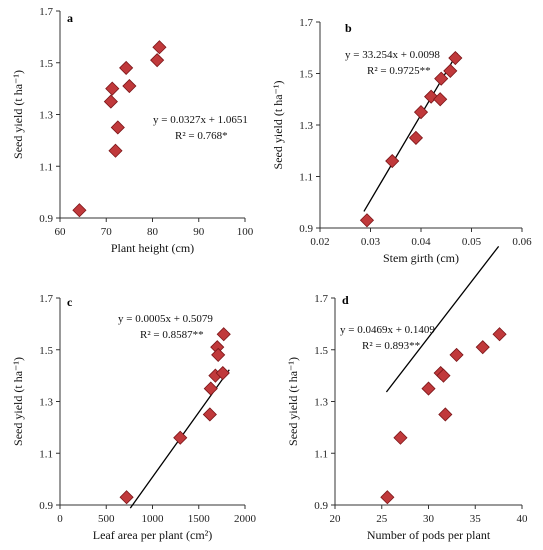 The image size is (543, 550). Describe the element at coordinates (348, 28) in the screenshot. I see `panel-letter: b` at that location.